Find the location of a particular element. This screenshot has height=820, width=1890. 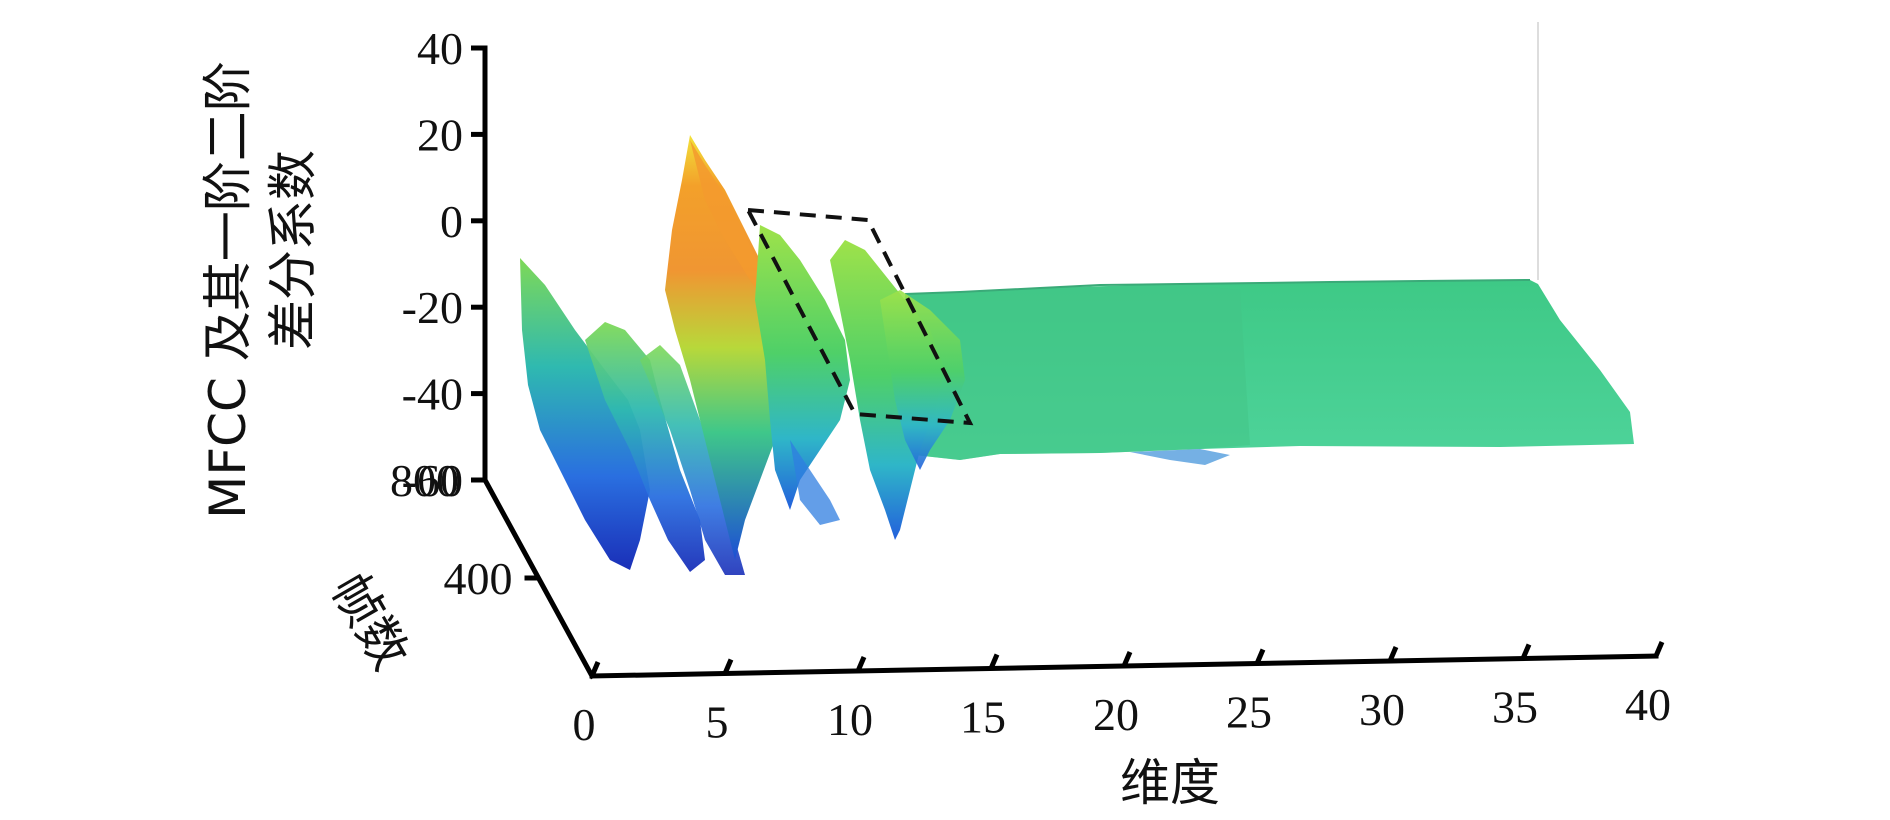

x-tick-label: 40 is located at coordinates (1648, 704).